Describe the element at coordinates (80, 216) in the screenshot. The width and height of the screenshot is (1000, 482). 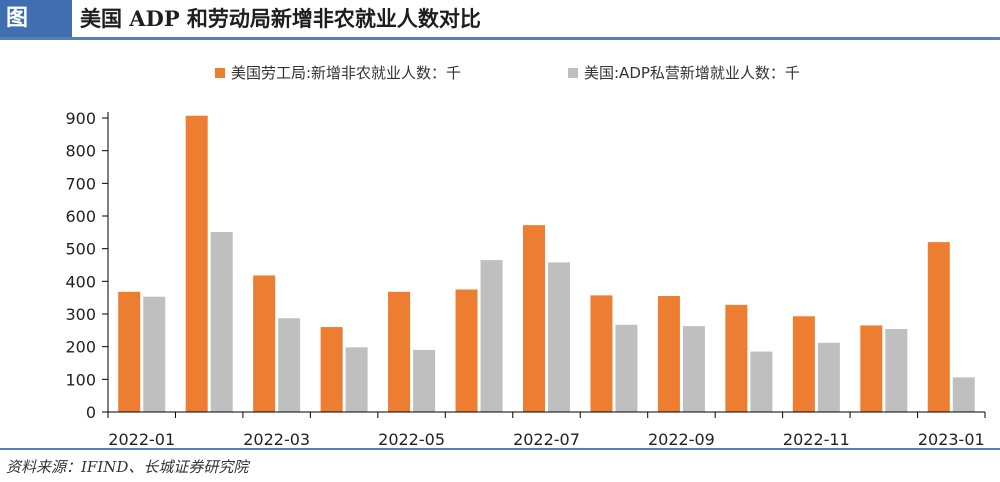
I see `y-tick-label-6: 600` at that location.